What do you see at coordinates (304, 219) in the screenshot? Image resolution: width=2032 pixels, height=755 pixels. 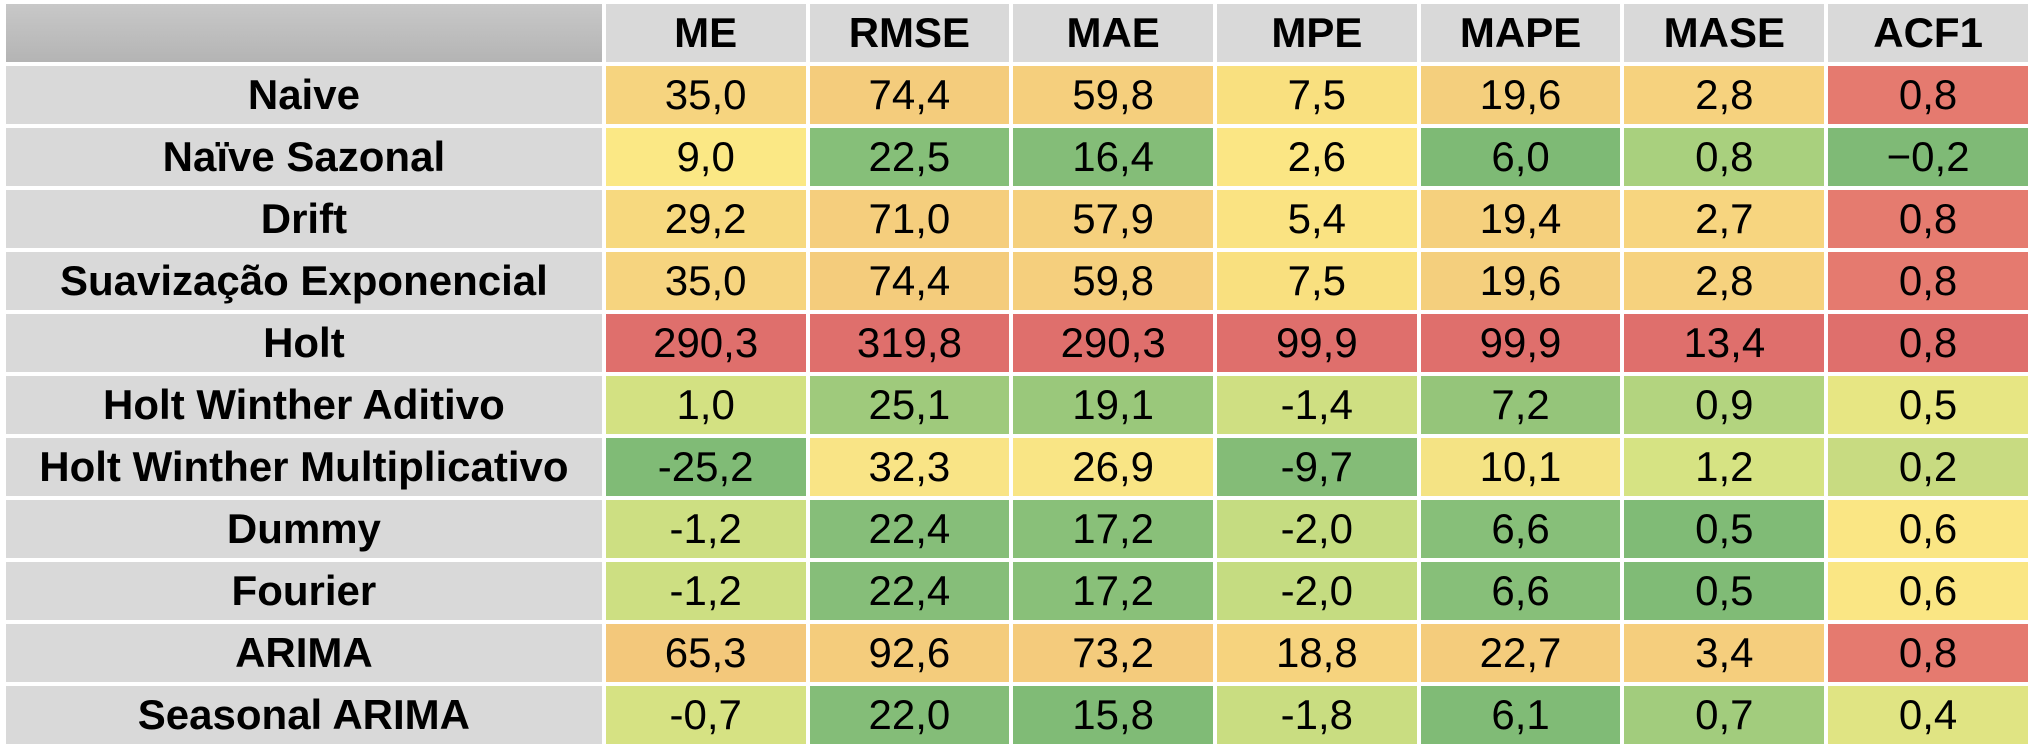 I see `row-label: Drift` at bounding box center [304, 219].